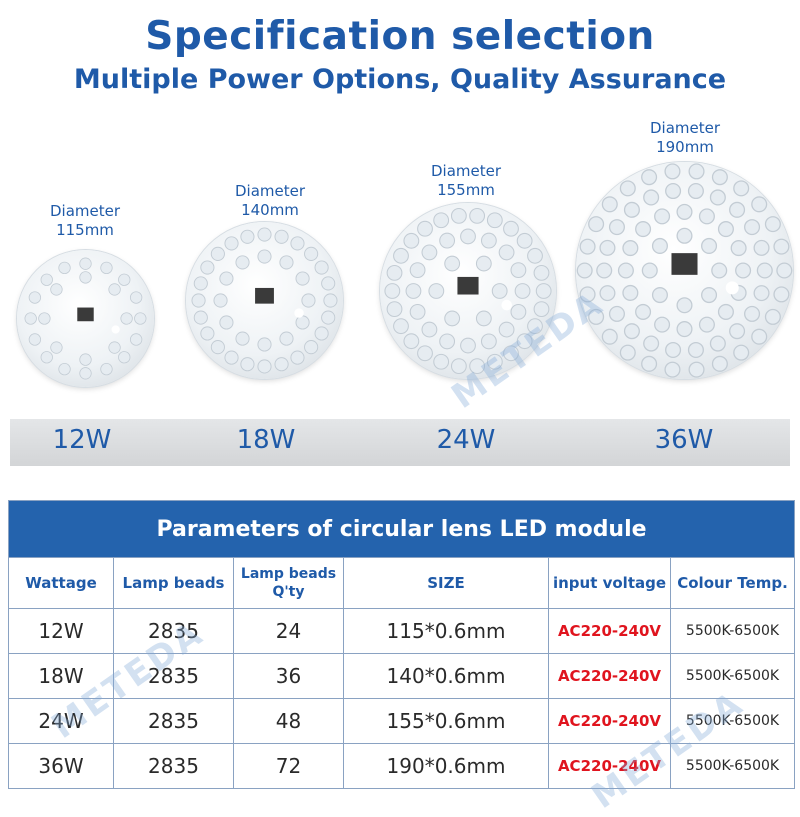 The height and width of the screenshot is (817, 800). Describe the element at coordinates (288, 721) in the screenshot. I see `cell-lamp-beads-qty: 48` at that location.